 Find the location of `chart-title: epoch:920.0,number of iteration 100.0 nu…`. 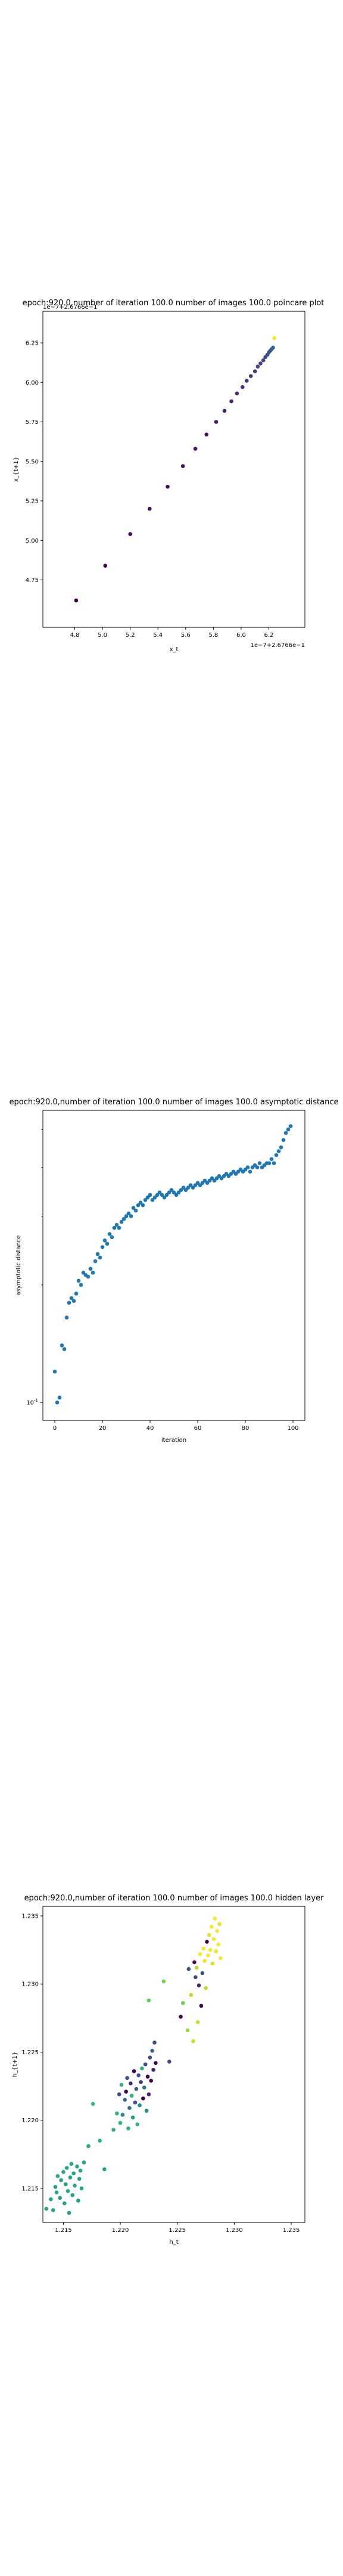

chart-title: epoch:920.0,number of iteration 100.0 nu… is located at coordinates (173, 1103).